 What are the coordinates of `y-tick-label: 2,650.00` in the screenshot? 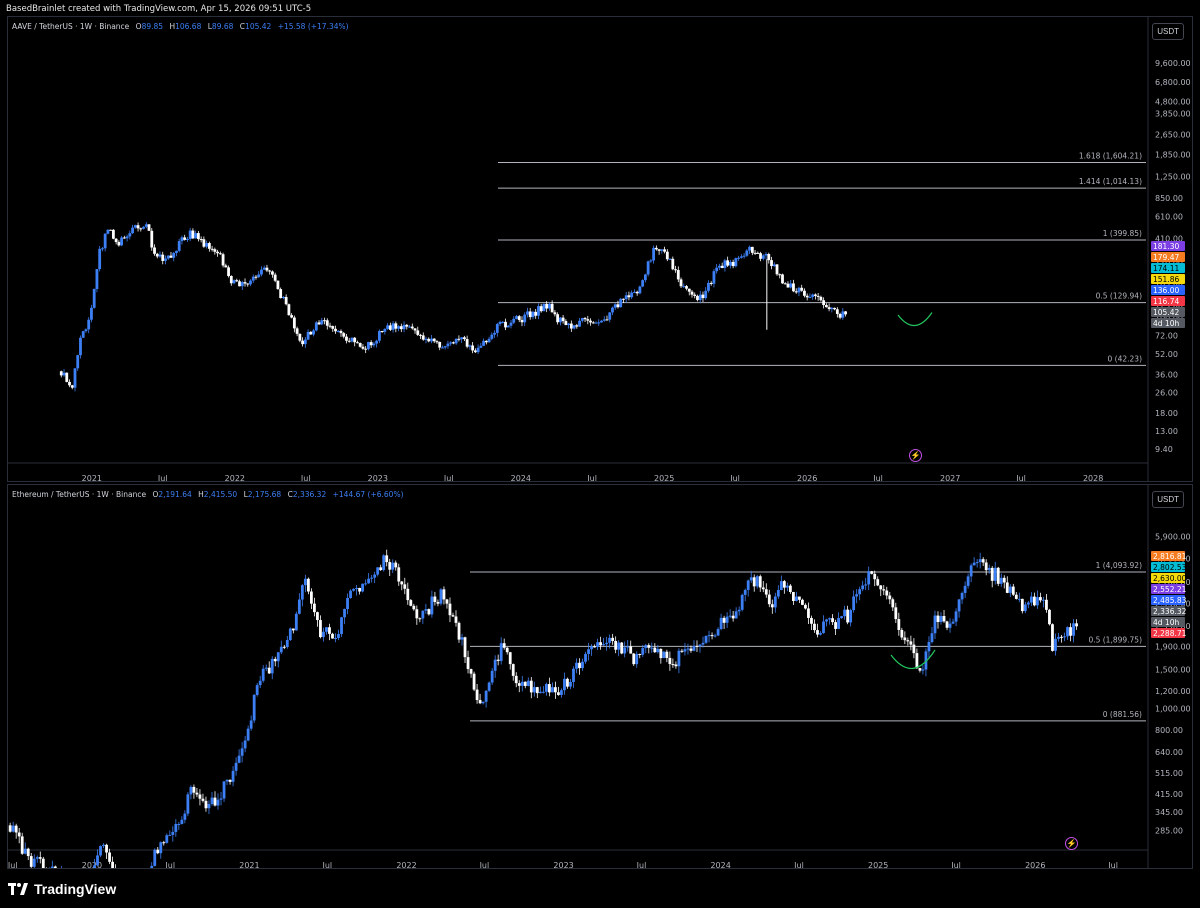 It's located at (1173, 135).